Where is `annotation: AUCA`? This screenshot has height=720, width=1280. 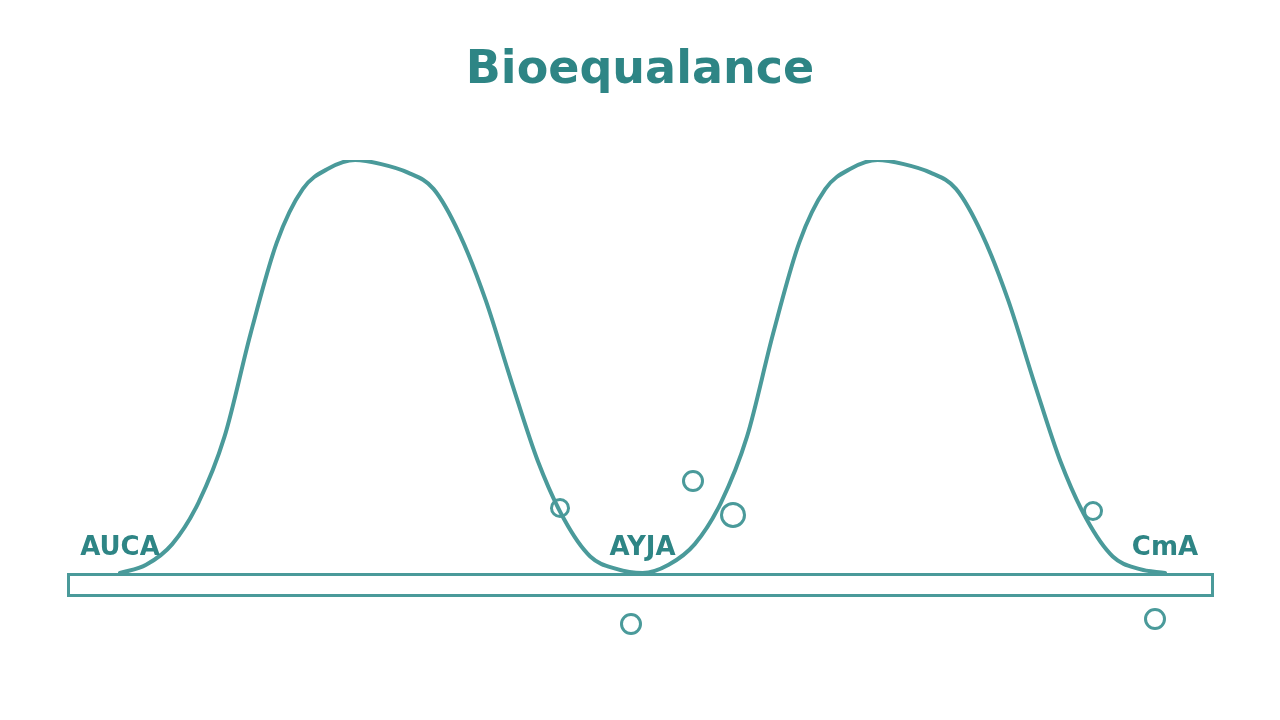 annotation: AUCA is located at coordinates (120, 545).